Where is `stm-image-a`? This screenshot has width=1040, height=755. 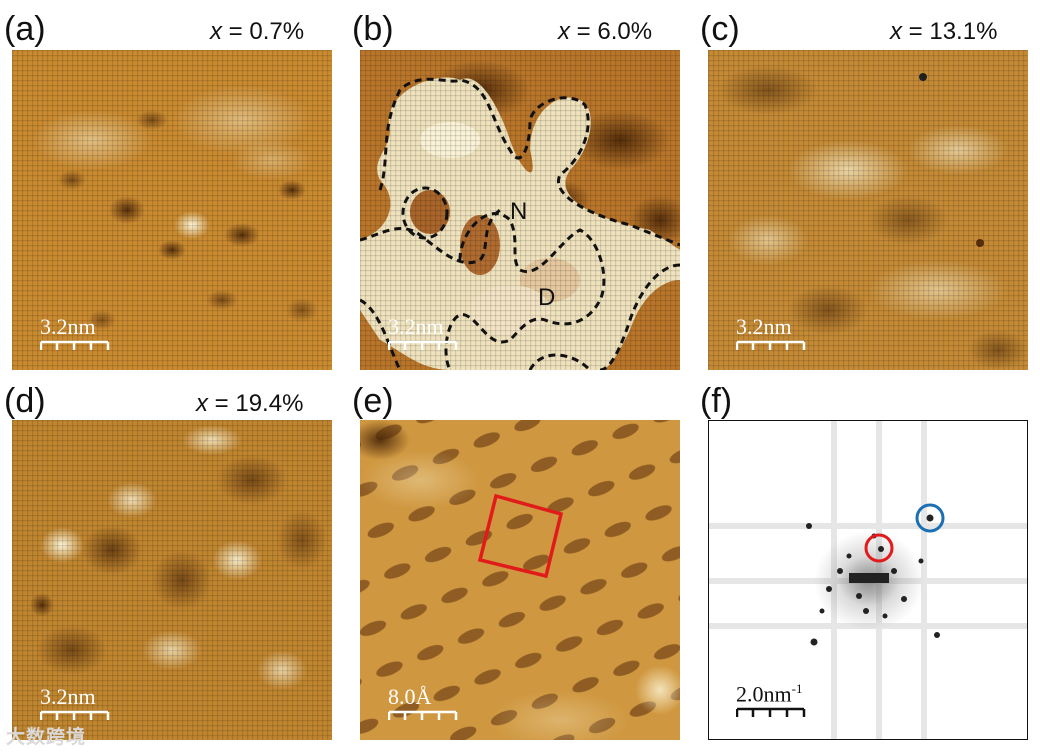 stm-image-a is located at coordinates (172, 210).